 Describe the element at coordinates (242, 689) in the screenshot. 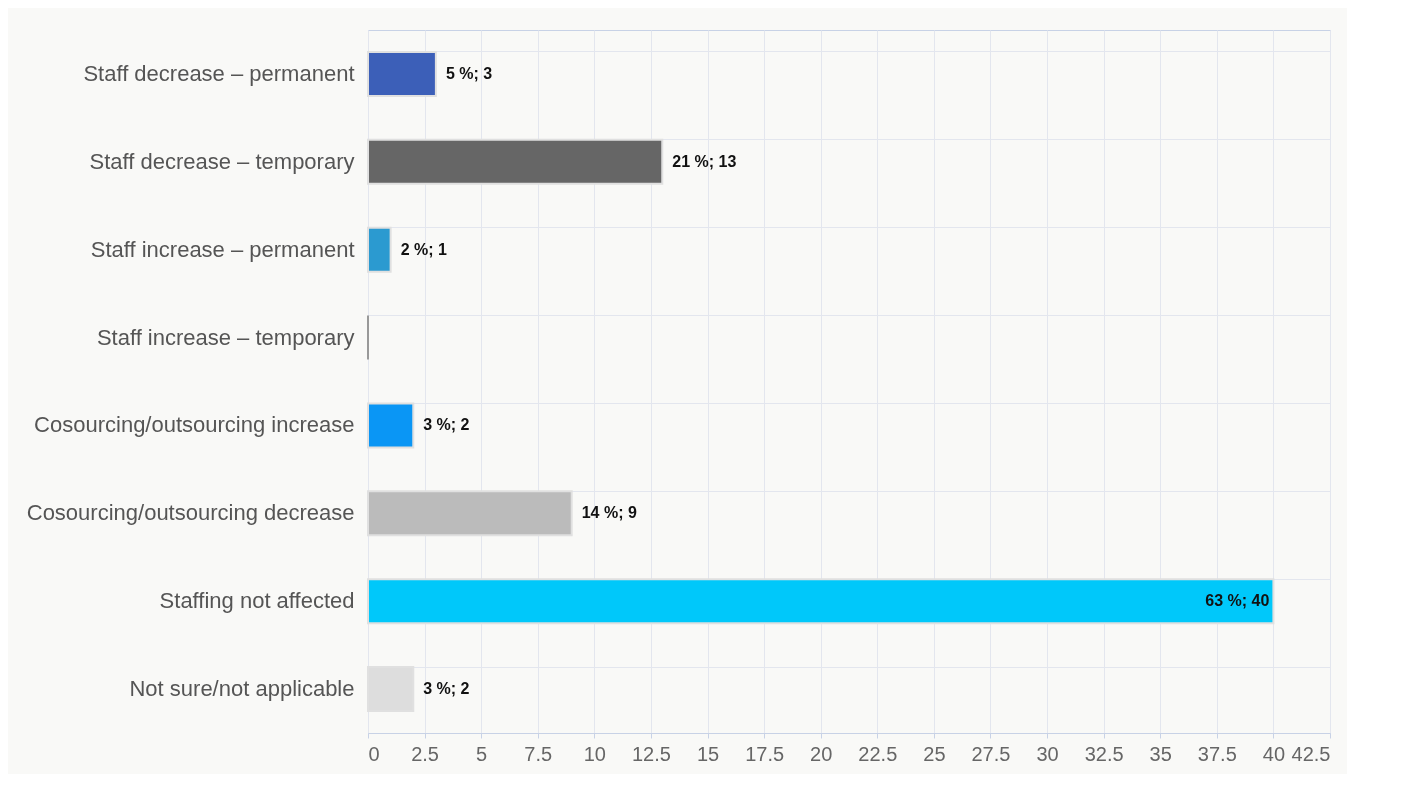

I see `y-tick-label: Not sure/not applicable` at that location.